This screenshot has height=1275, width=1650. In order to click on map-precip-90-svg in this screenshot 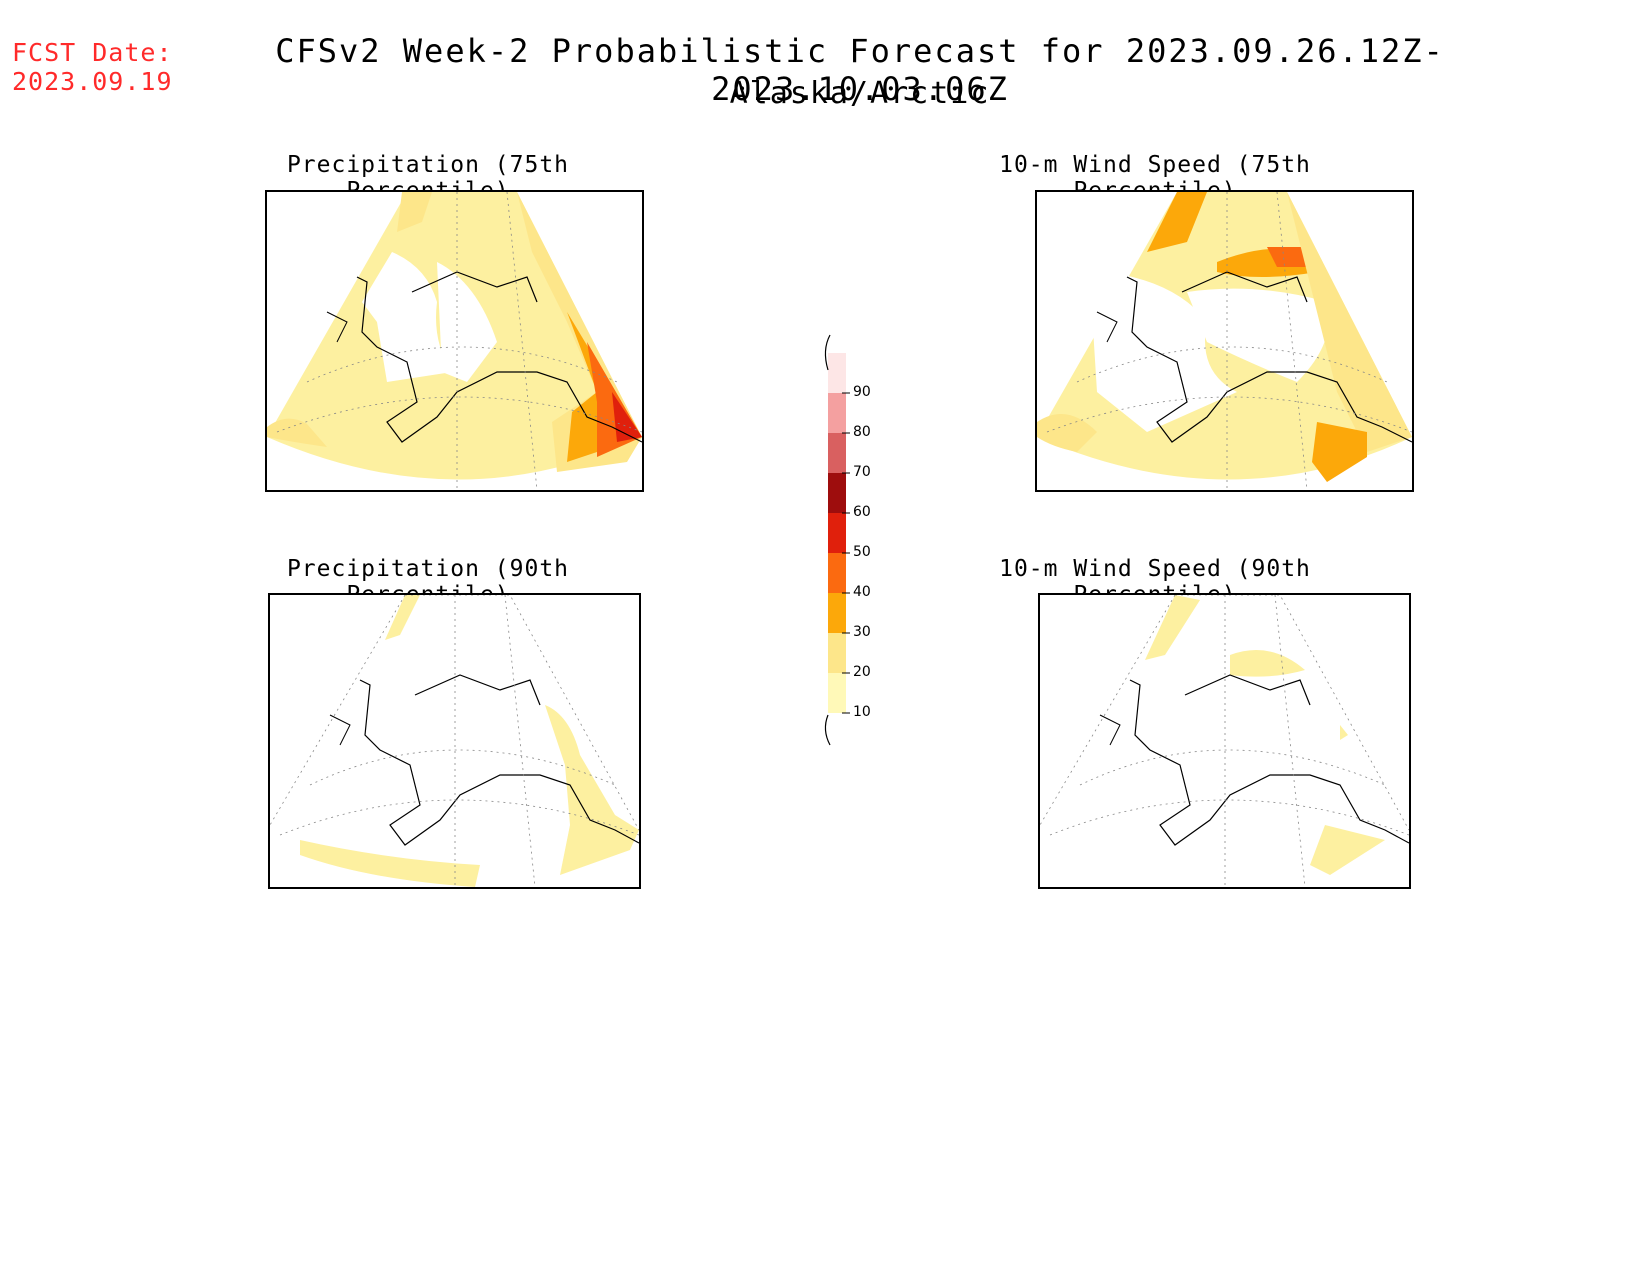, I will do `click(454, 741)`.